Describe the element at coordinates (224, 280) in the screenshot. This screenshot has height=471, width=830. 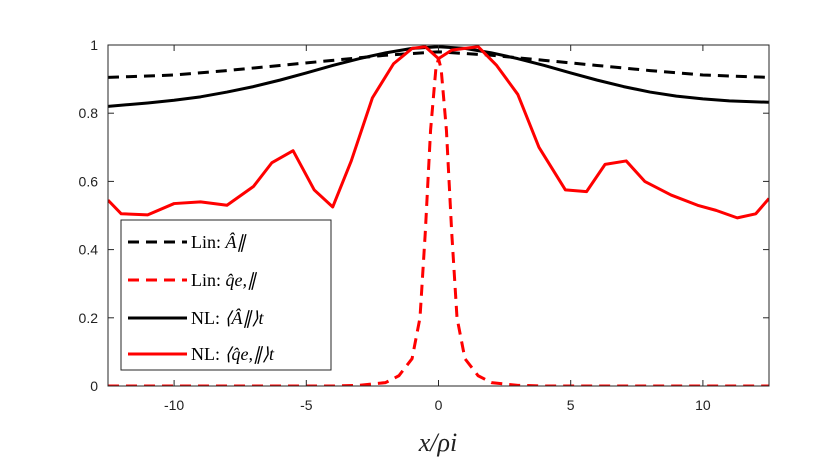
I see `legend-label: Lin: q̂e,∥` at that location.